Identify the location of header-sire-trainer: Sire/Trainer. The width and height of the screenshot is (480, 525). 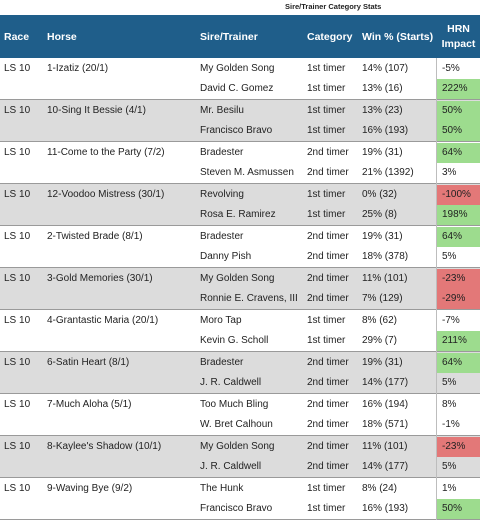
(229, 36).